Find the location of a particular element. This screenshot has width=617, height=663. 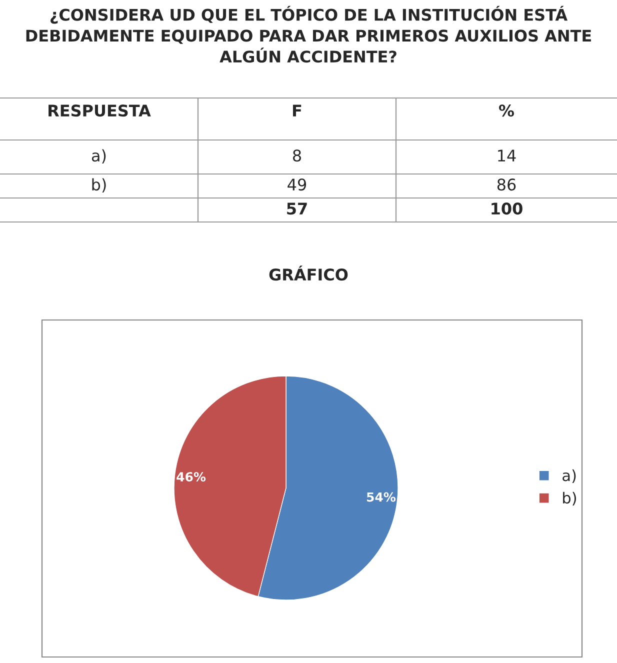

chart-title: GRÁFICO is located at coordinates (308, 273).